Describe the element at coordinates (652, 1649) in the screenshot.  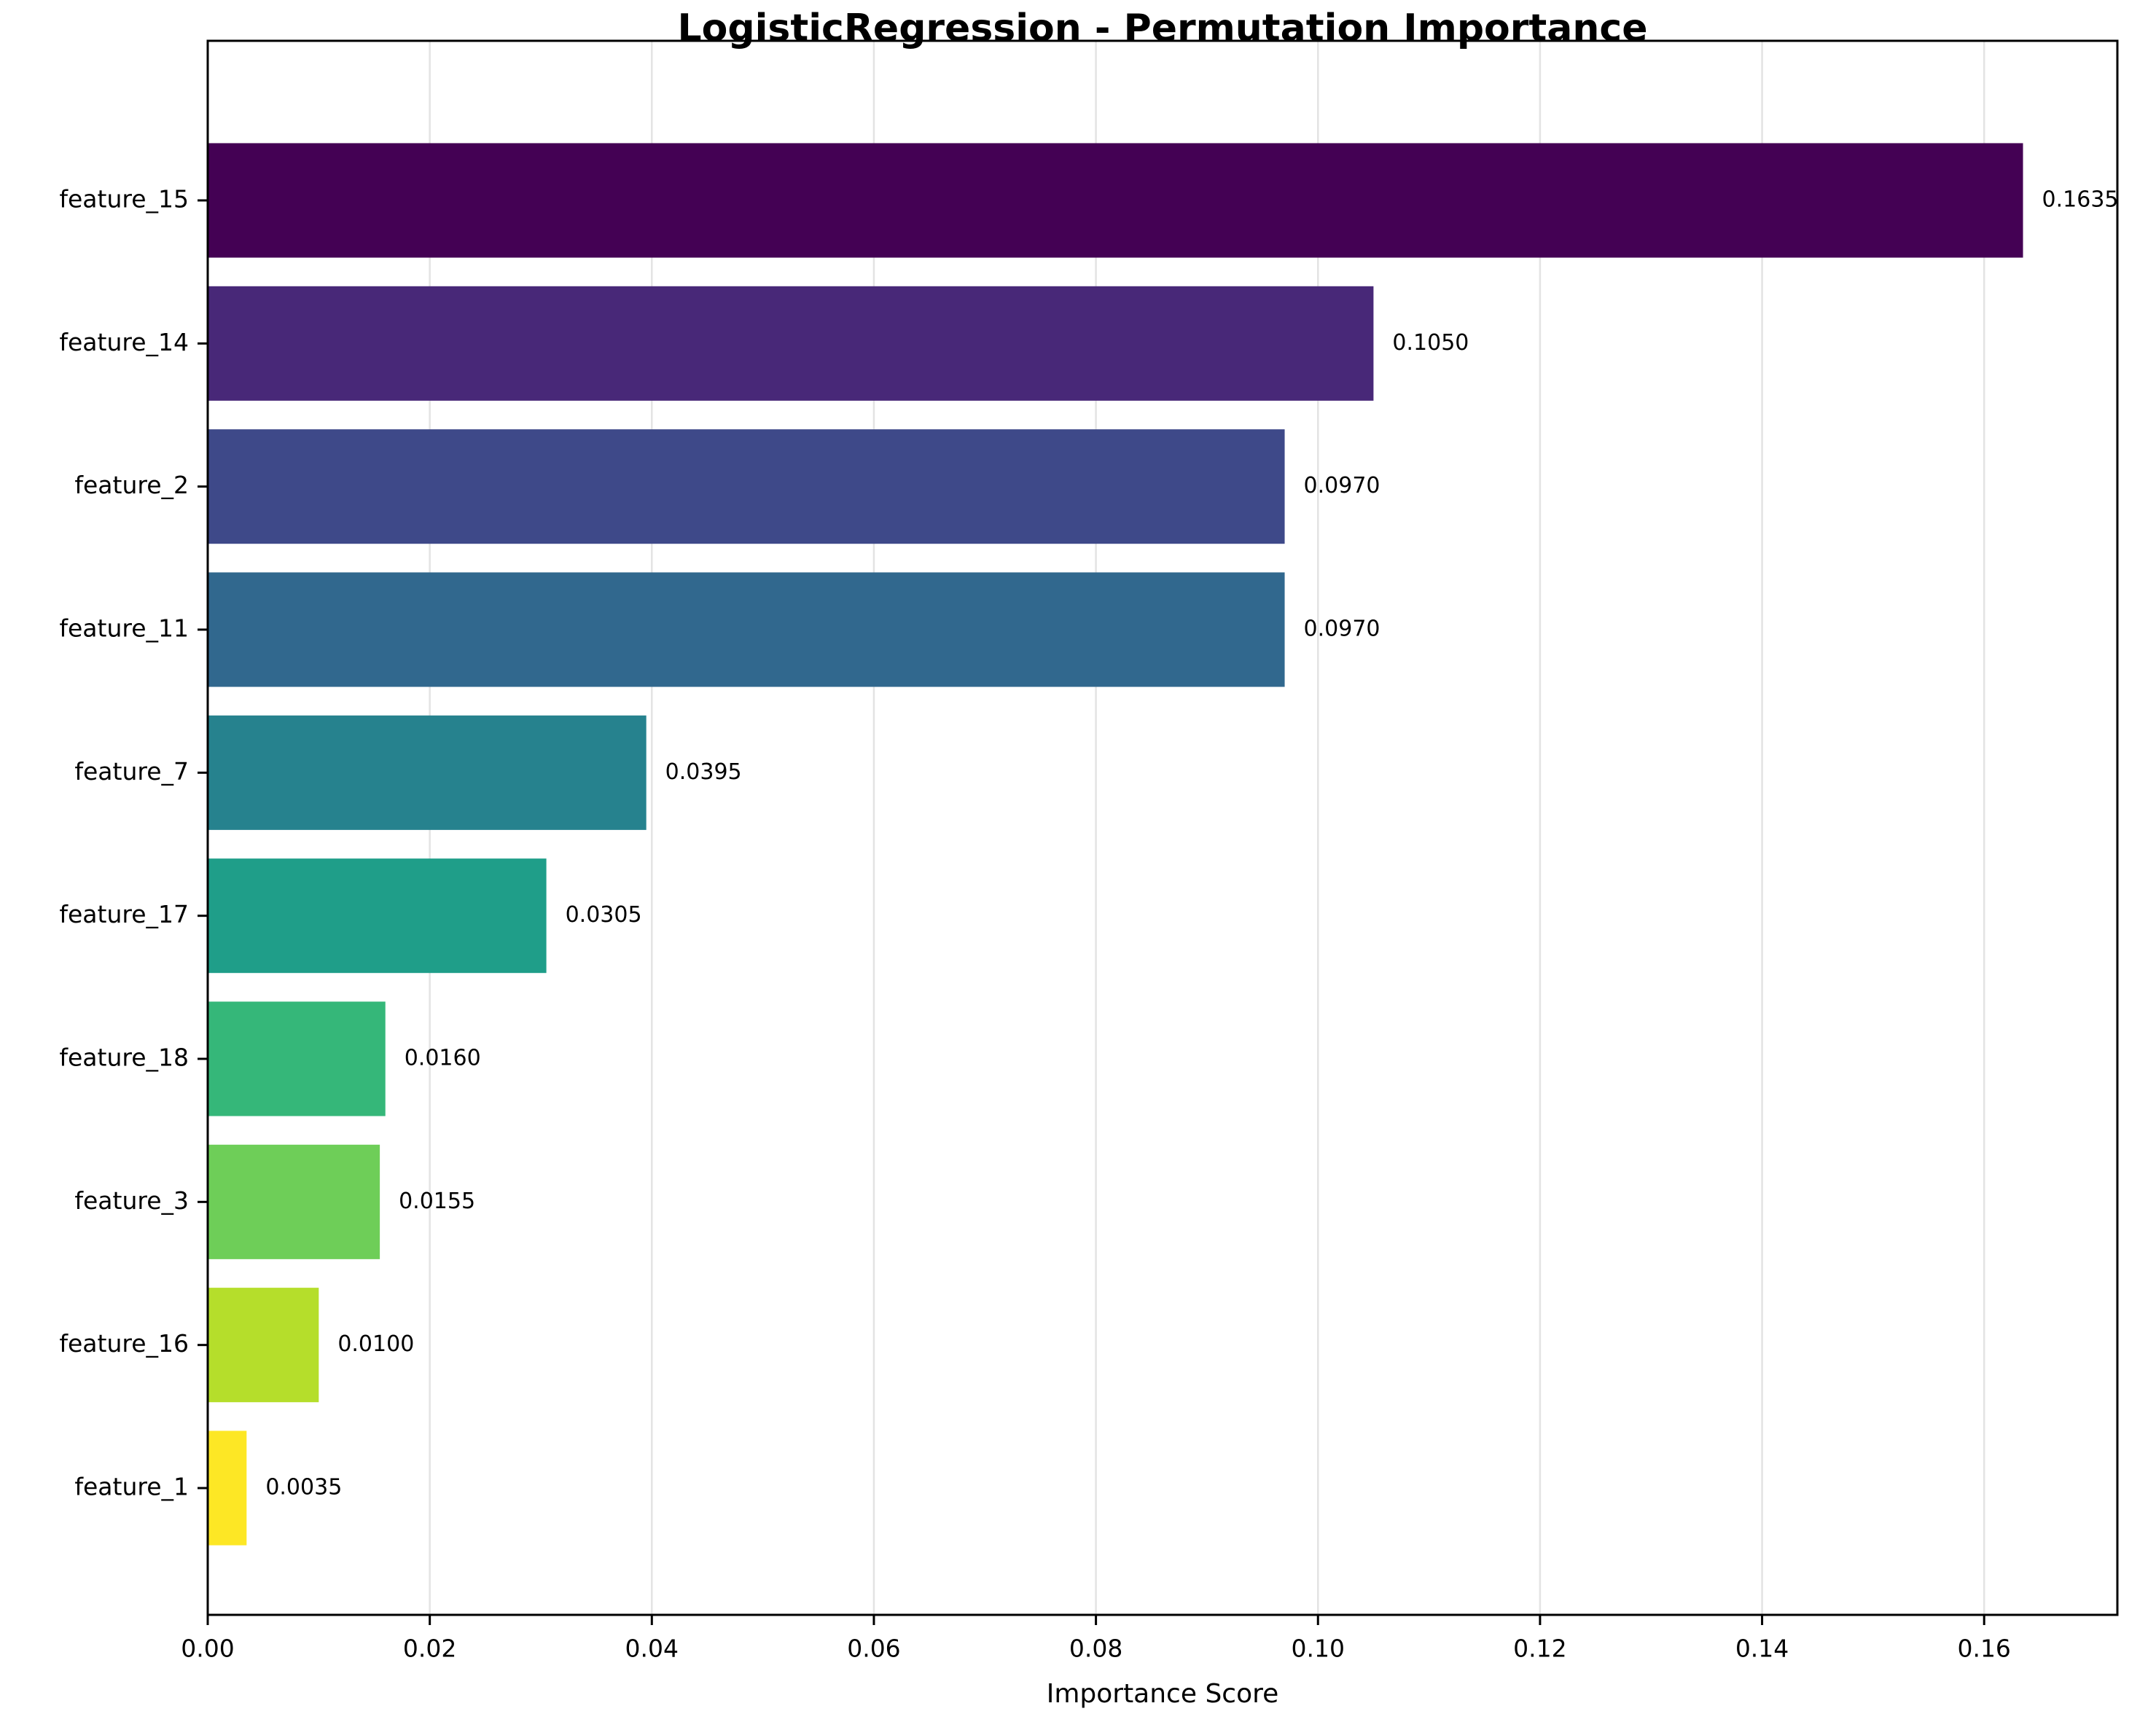
I see `x-tick-label: 0.04` at that location.